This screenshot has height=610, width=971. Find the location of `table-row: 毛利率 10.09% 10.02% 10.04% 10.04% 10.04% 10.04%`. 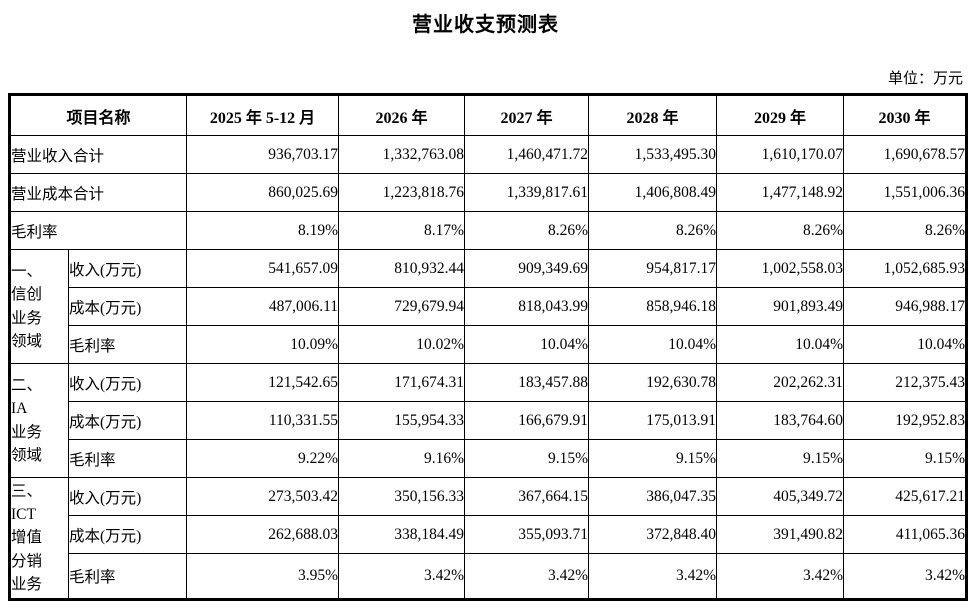

table-row: 毛利率 10.09% 10.02% 10.04% 10.04% 10.04% 10.04% is located at coordinates (489, 344).